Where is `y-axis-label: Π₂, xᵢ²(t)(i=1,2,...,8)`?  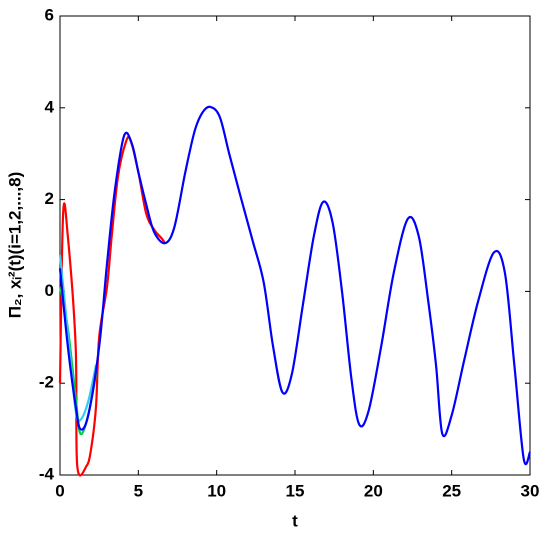 y-axis-label: Π₂, xᵢ²(t)(i=1,2,...,8) is located at coordinates (14, 245).